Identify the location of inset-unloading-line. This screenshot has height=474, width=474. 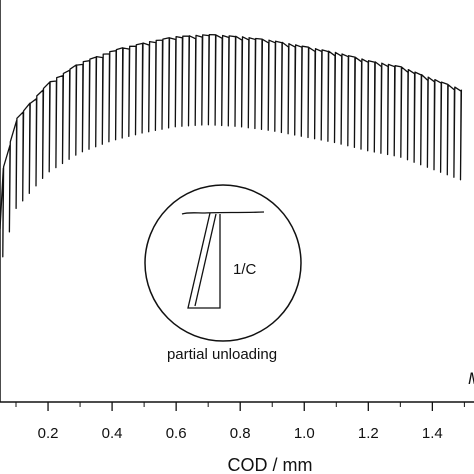
(204, 260).